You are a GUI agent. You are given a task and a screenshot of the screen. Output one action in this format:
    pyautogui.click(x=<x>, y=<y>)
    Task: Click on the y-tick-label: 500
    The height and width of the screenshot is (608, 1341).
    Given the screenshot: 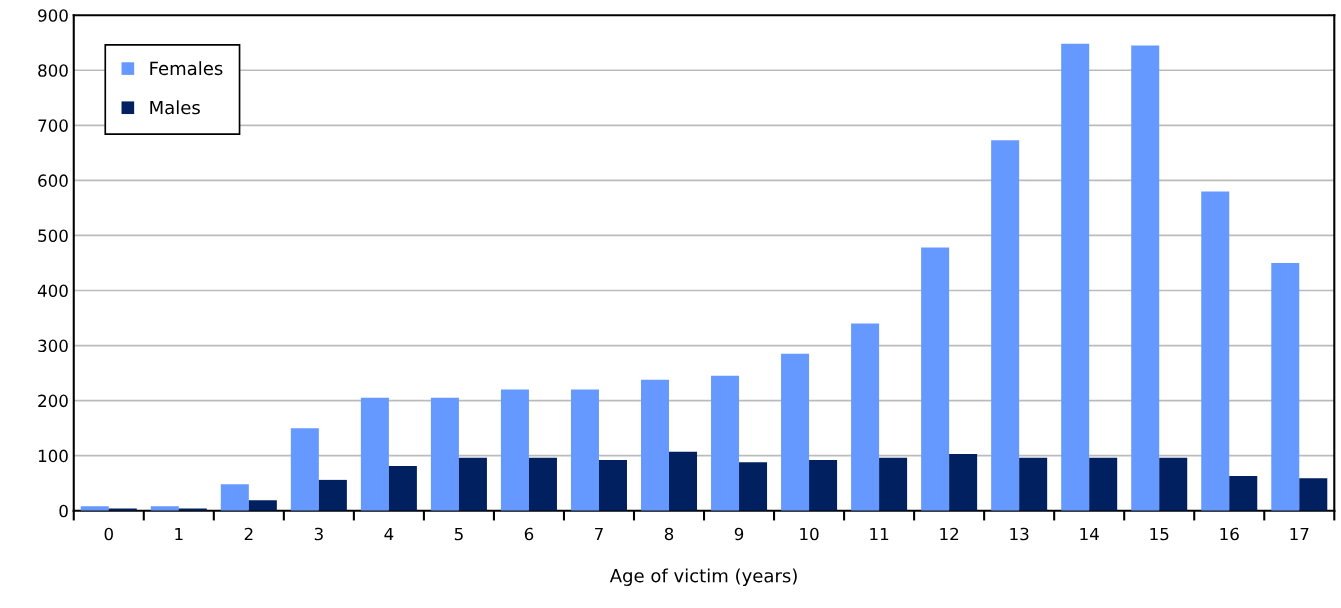 What is the action you would take?
    pyautogui.click(x=53, y=235)
    